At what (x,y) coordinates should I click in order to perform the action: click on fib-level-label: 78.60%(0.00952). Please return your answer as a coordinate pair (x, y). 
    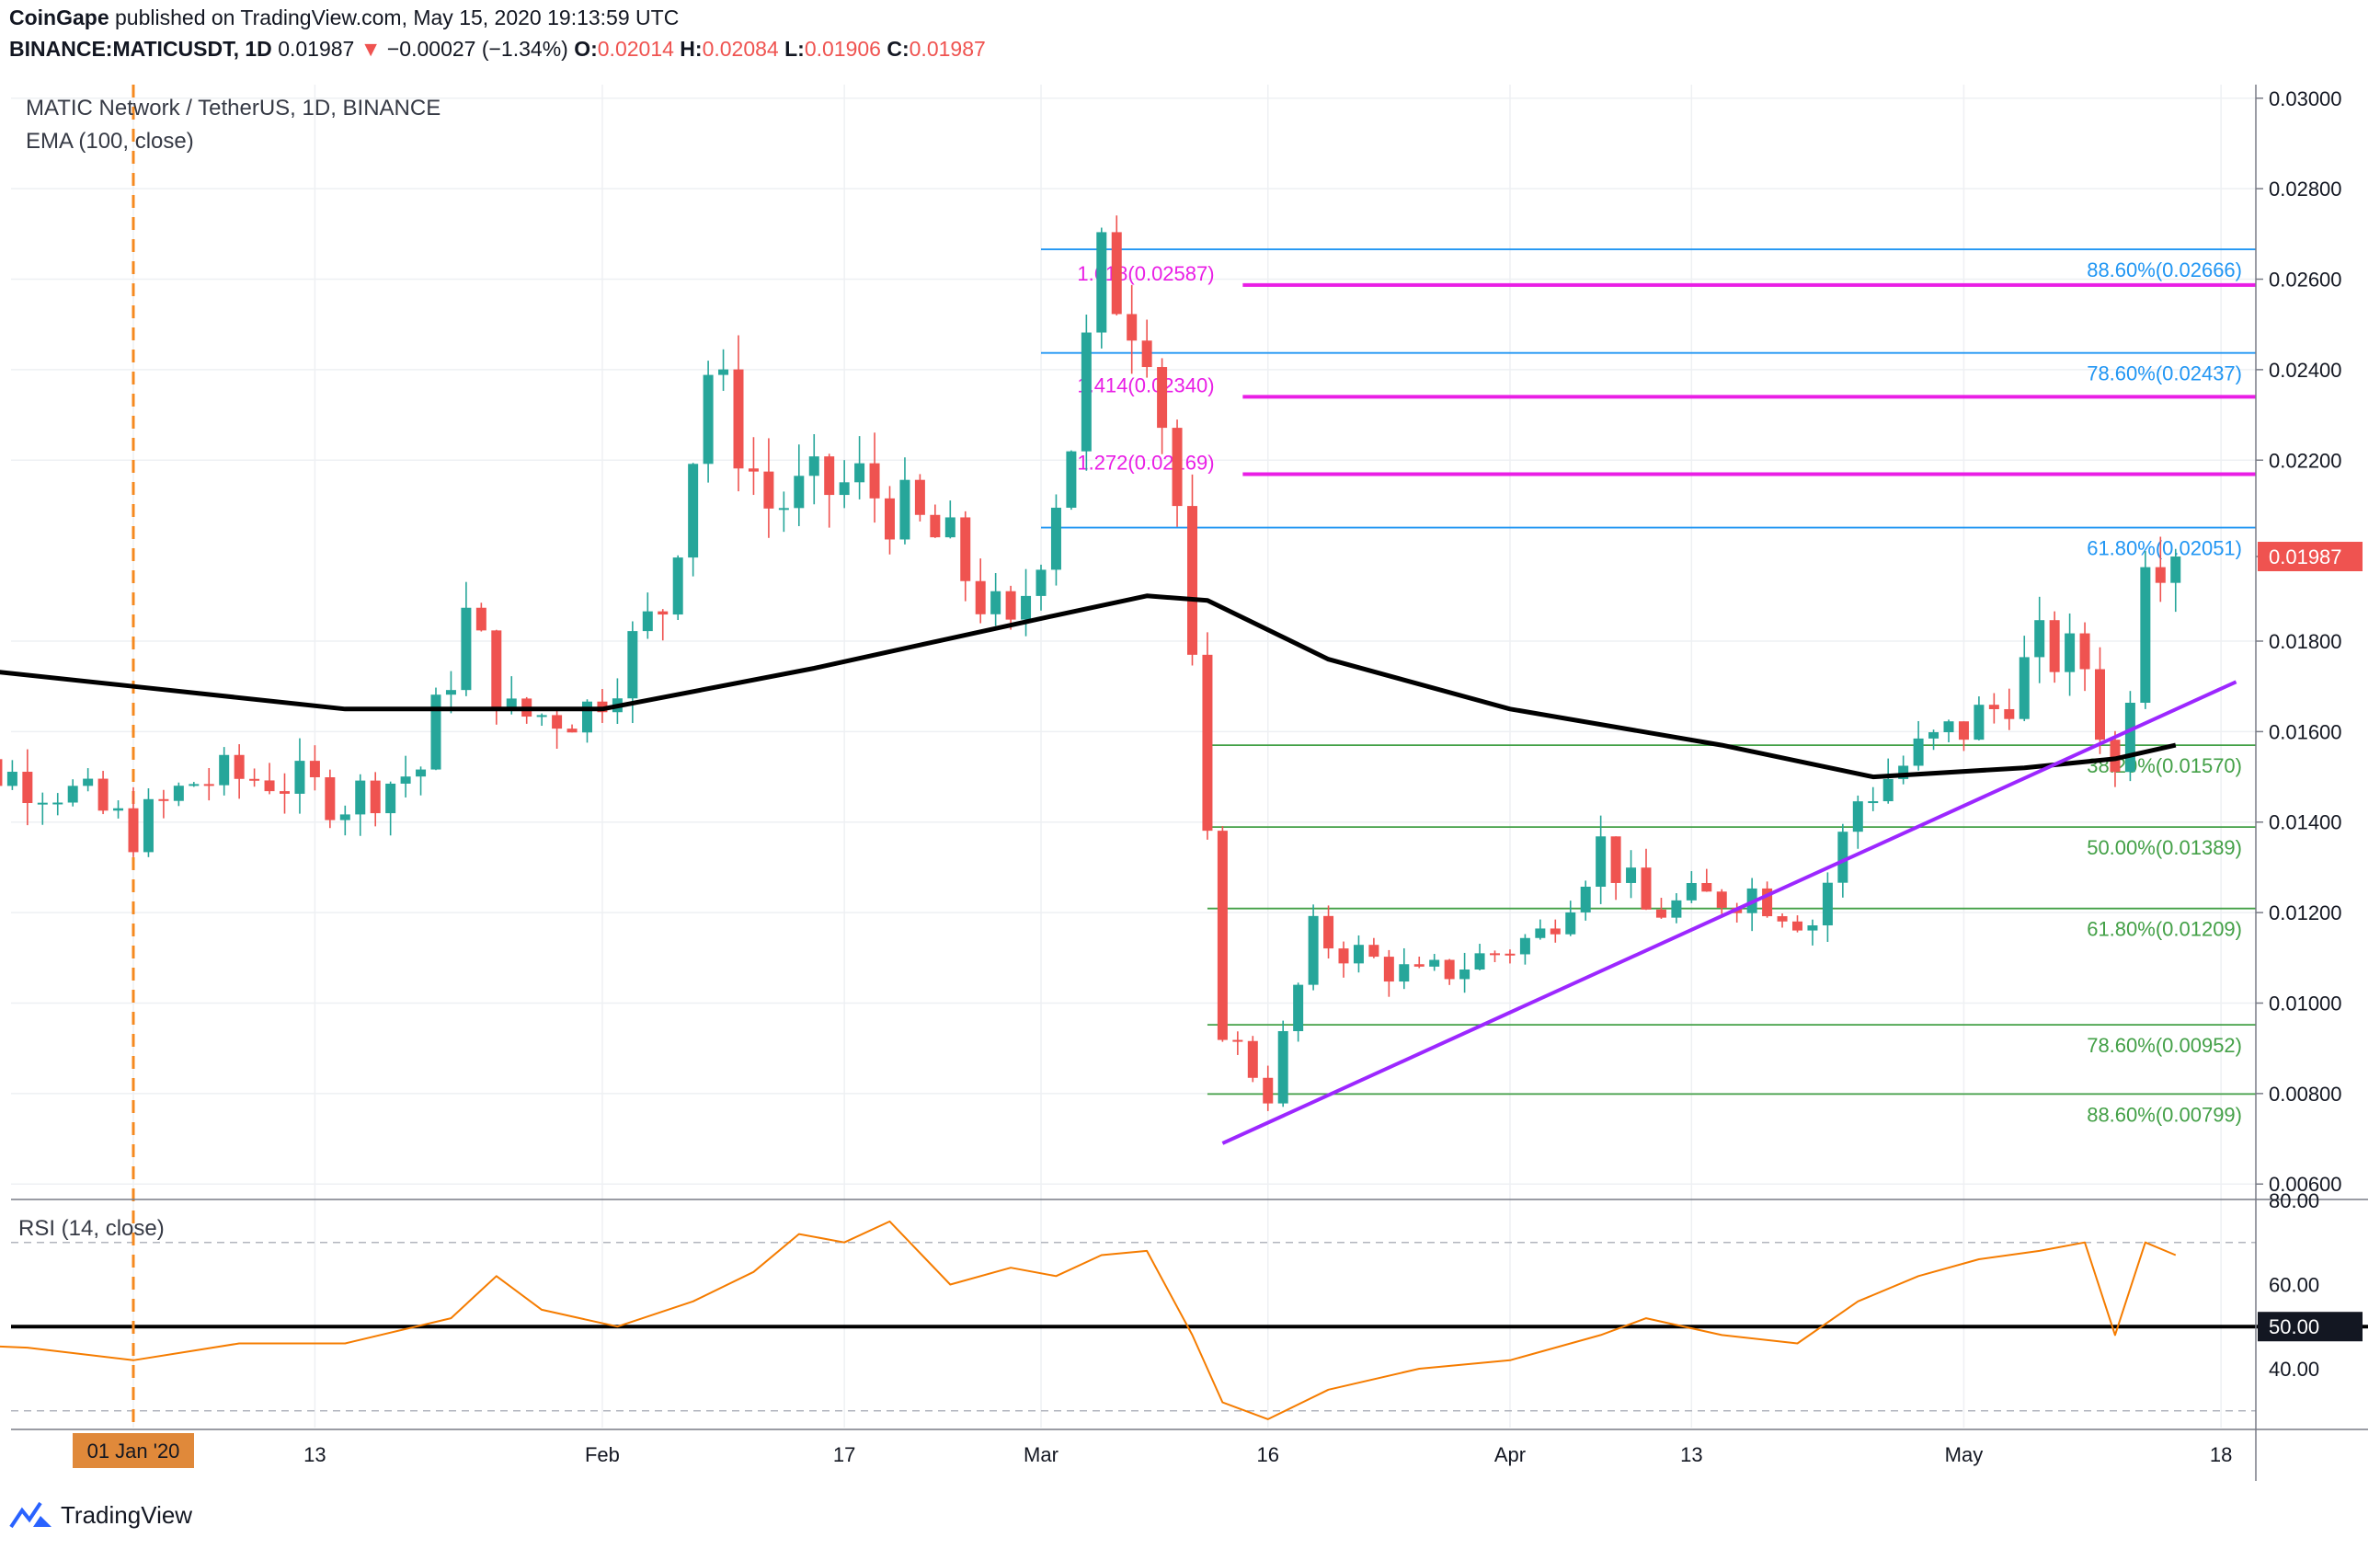
    Looking at the image, I should click on (2164, 1046).